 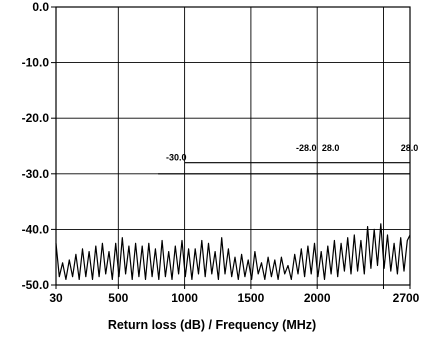 What do you see at coordinates (234, 298) in the screenshot?
I see `x-tick-labels: 30 500 1000 1500 2000 2700` at bounding box center [234, 298].